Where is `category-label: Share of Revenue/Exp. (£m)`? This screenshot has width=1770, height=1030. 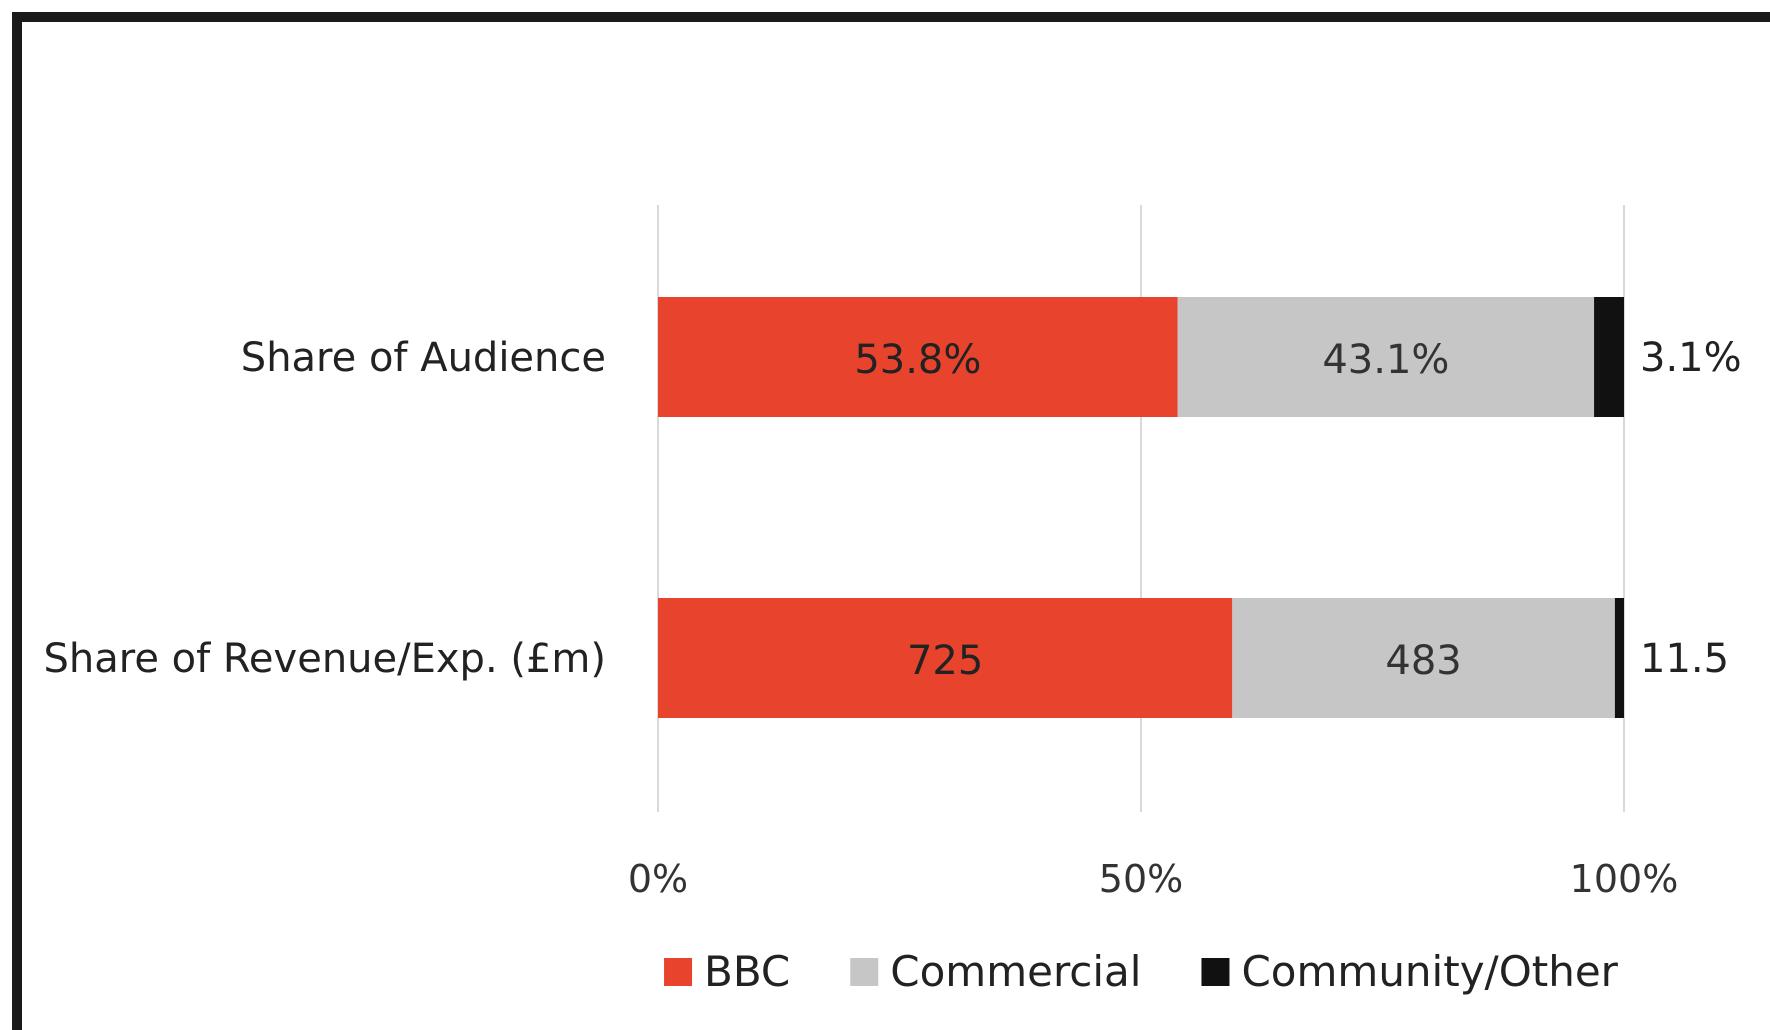 category-label: Share of Revenue/Exp. (£m) is located at coordinates (325, 659).